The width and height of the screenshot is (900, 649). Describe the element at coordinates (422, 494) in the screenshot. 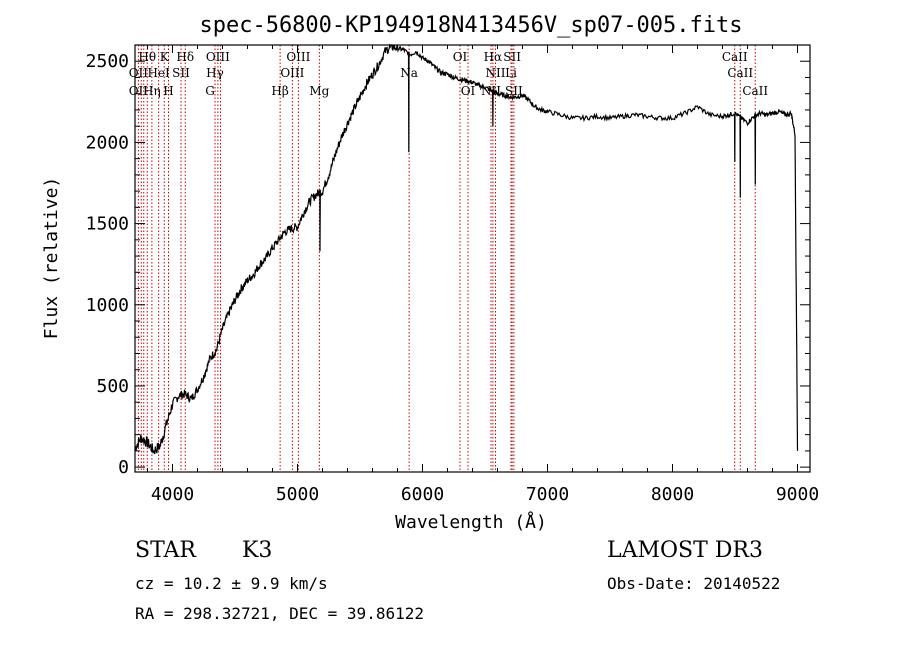

I see `x-tick-label: 6000` at that location.